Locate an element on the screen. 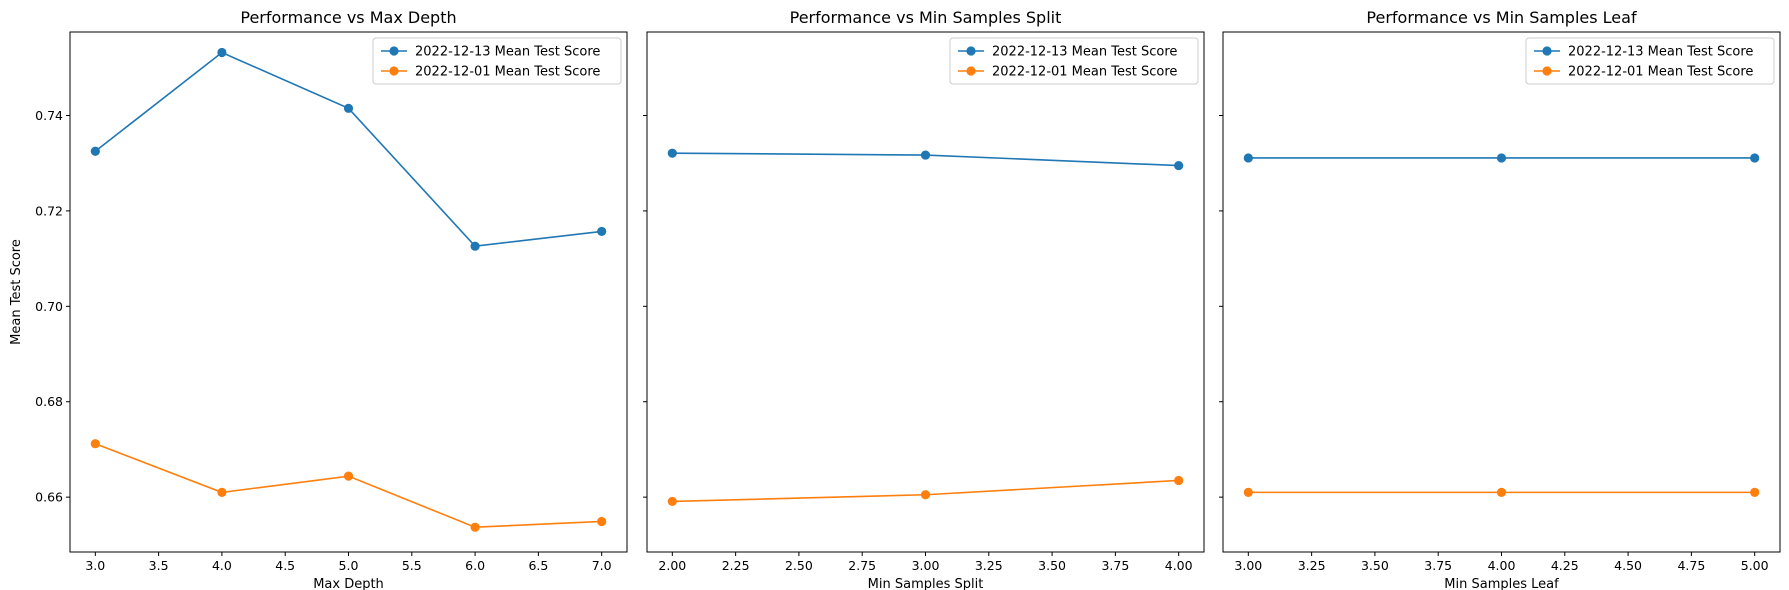 The image size is (1789, 590). x-tick-label: 4.25 is located at coordinates (1565, 565).